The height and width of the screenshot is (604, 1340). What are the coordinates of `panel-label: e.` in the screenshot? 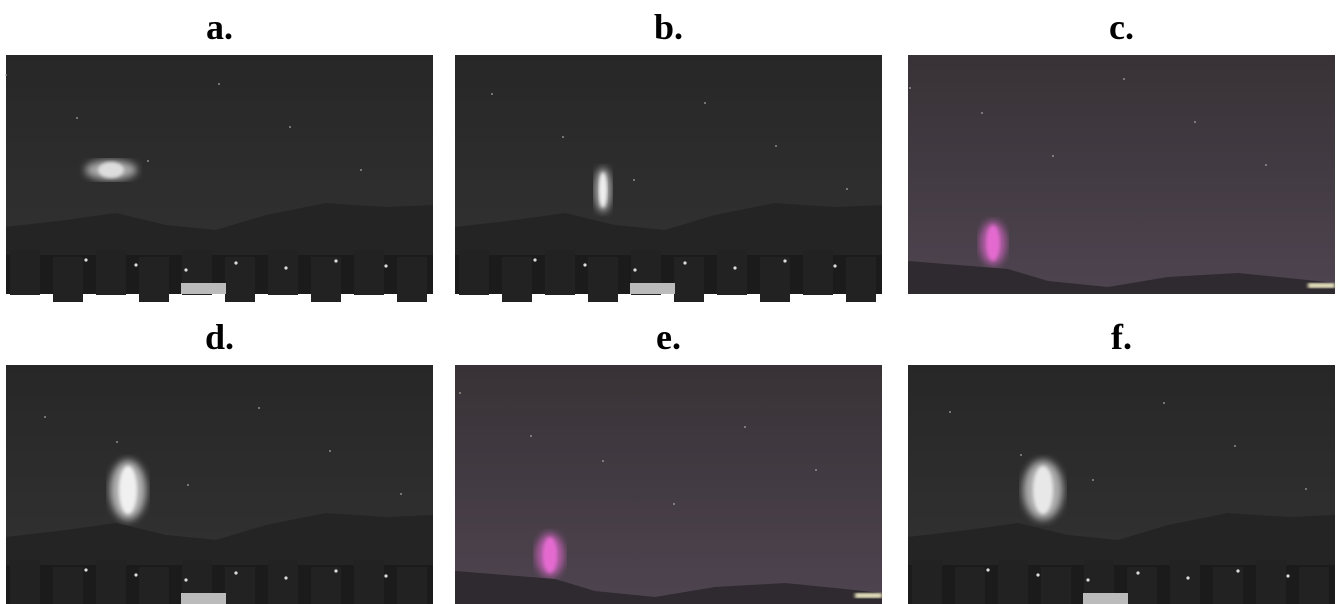 It's located at (668, 337).